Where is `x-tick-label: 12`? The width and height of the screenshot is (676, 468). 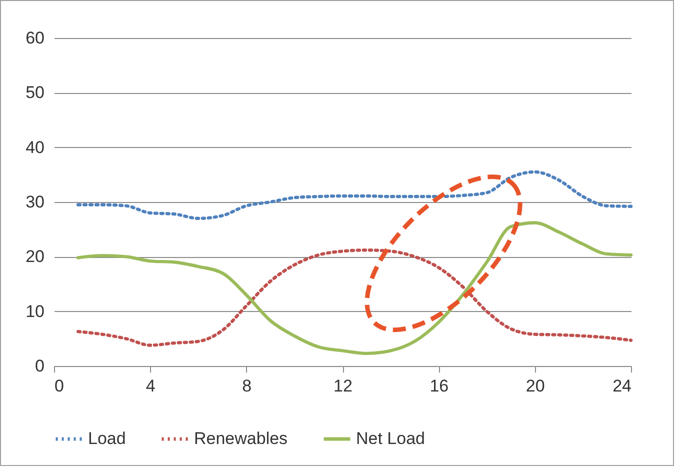 x-tick-label: 12 is located at coordinates (343, 386).